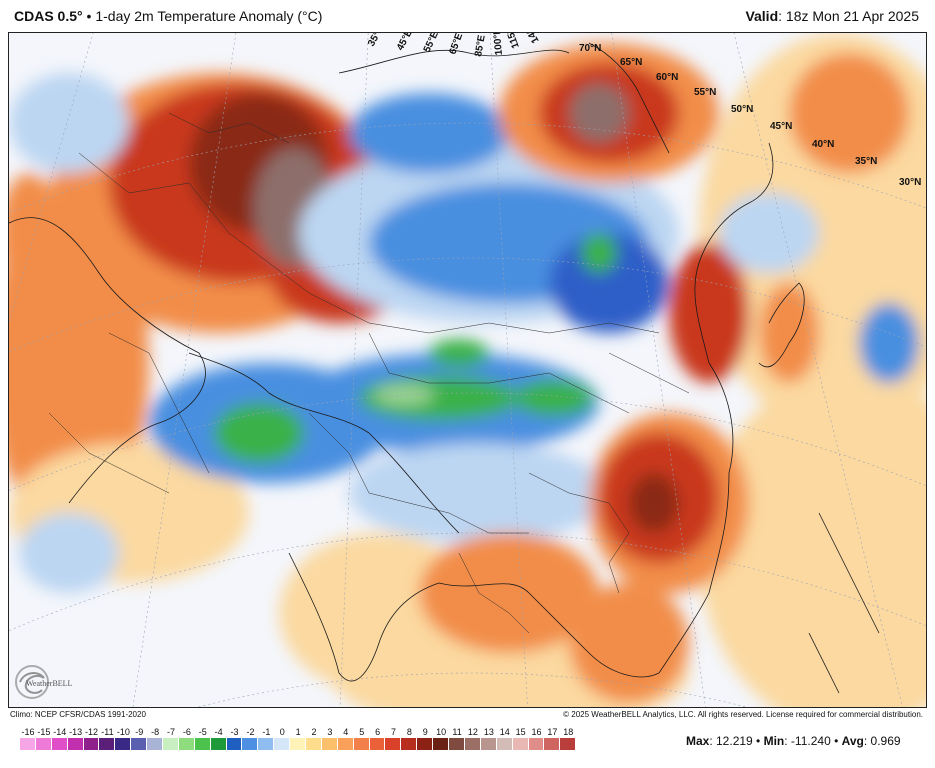 Image resolution: width=935 pixels, height=768 pixels. Describe the element at coordinates (314, 732) in the screenshot. I see `colorbar-tick-label: 2` at that location.